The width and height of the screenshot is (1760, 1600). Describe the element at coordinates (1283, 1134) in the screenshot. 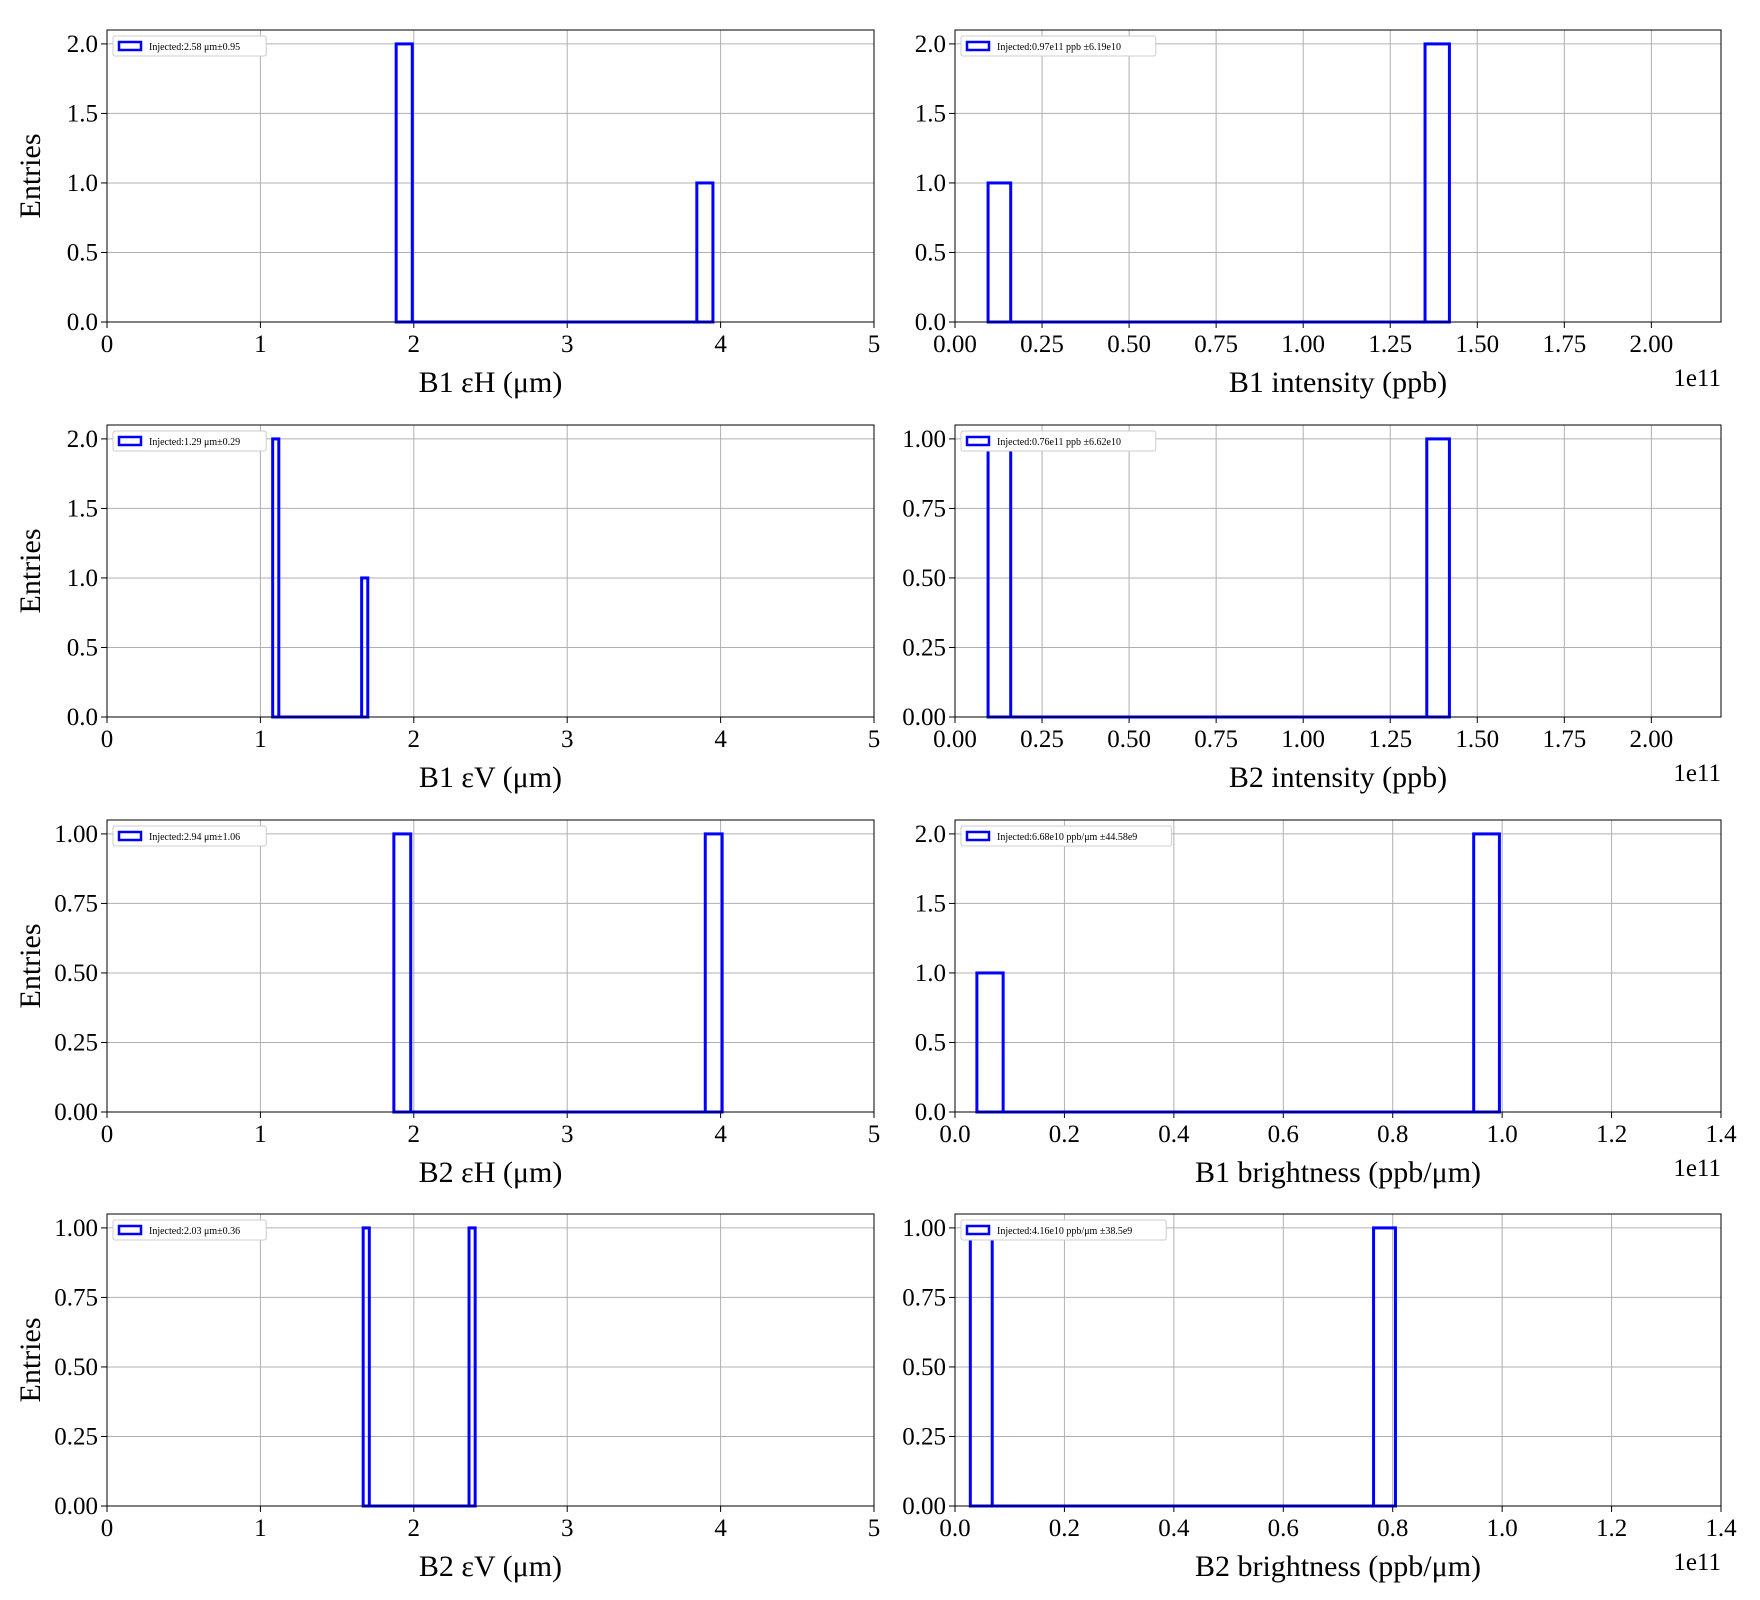

I see `x-tick-label: 0.6` at that location.